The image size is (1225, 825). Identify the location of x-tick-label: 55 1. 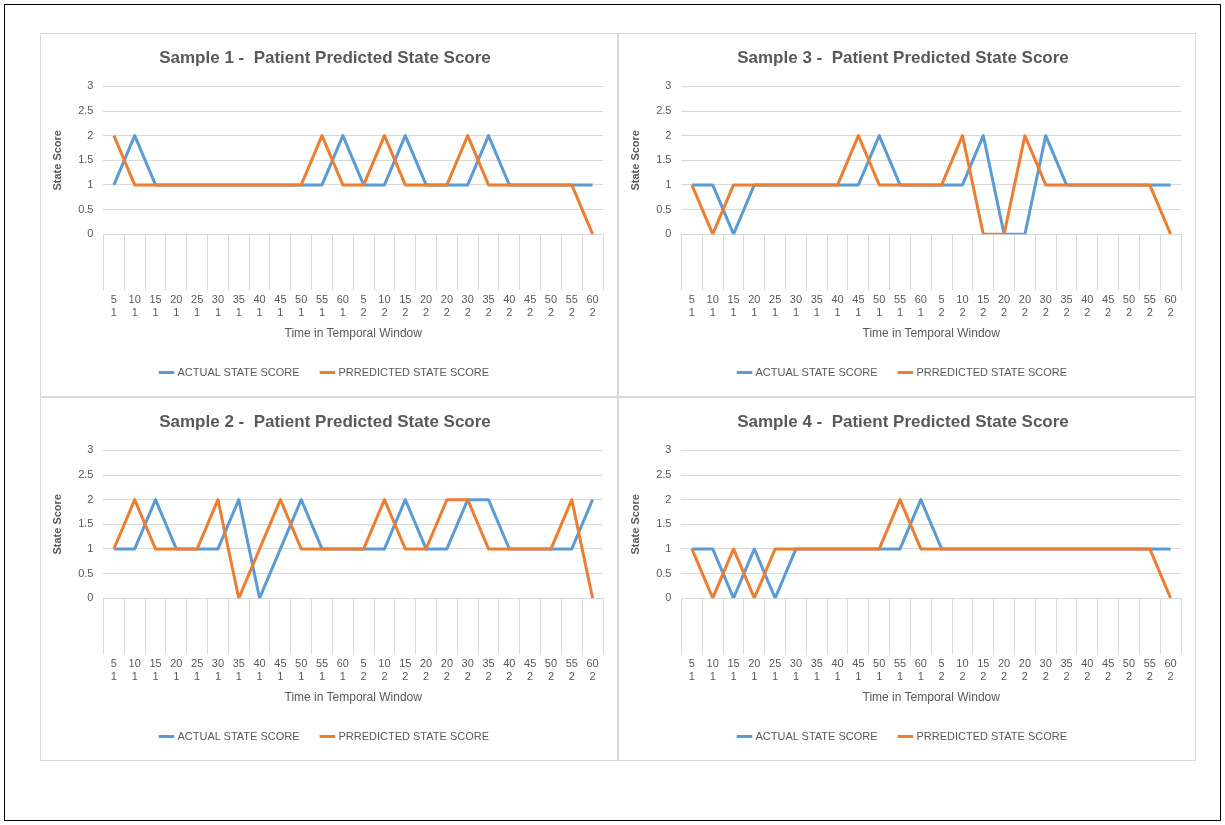
(900, 669).